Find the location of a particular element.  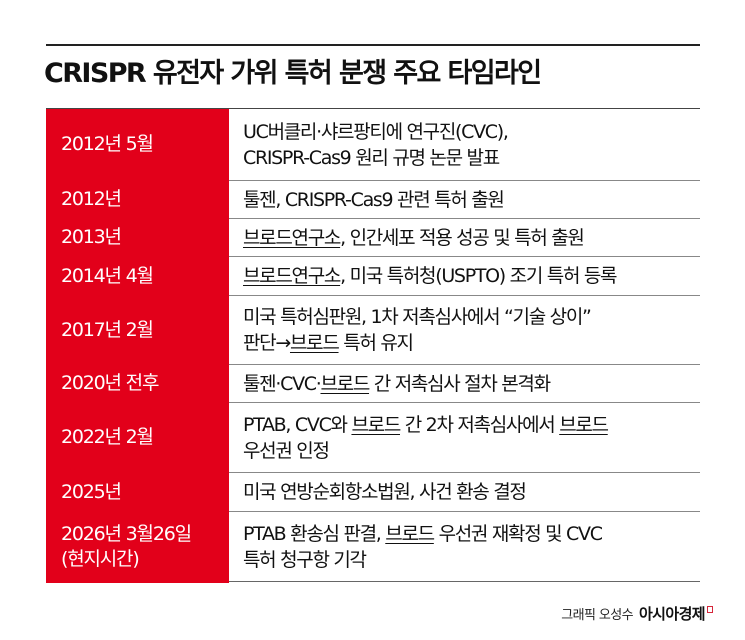

description-text: 우선권 인정 is located at coordinates (286, 450).